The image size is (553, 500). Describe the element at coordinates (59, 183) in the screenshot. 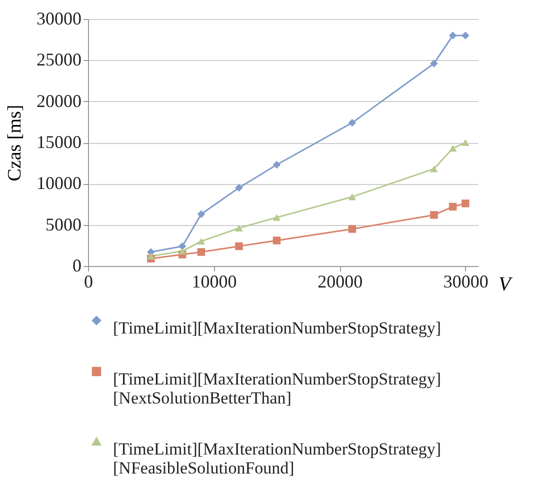

I see `y-tick-label: 10000` at that location.